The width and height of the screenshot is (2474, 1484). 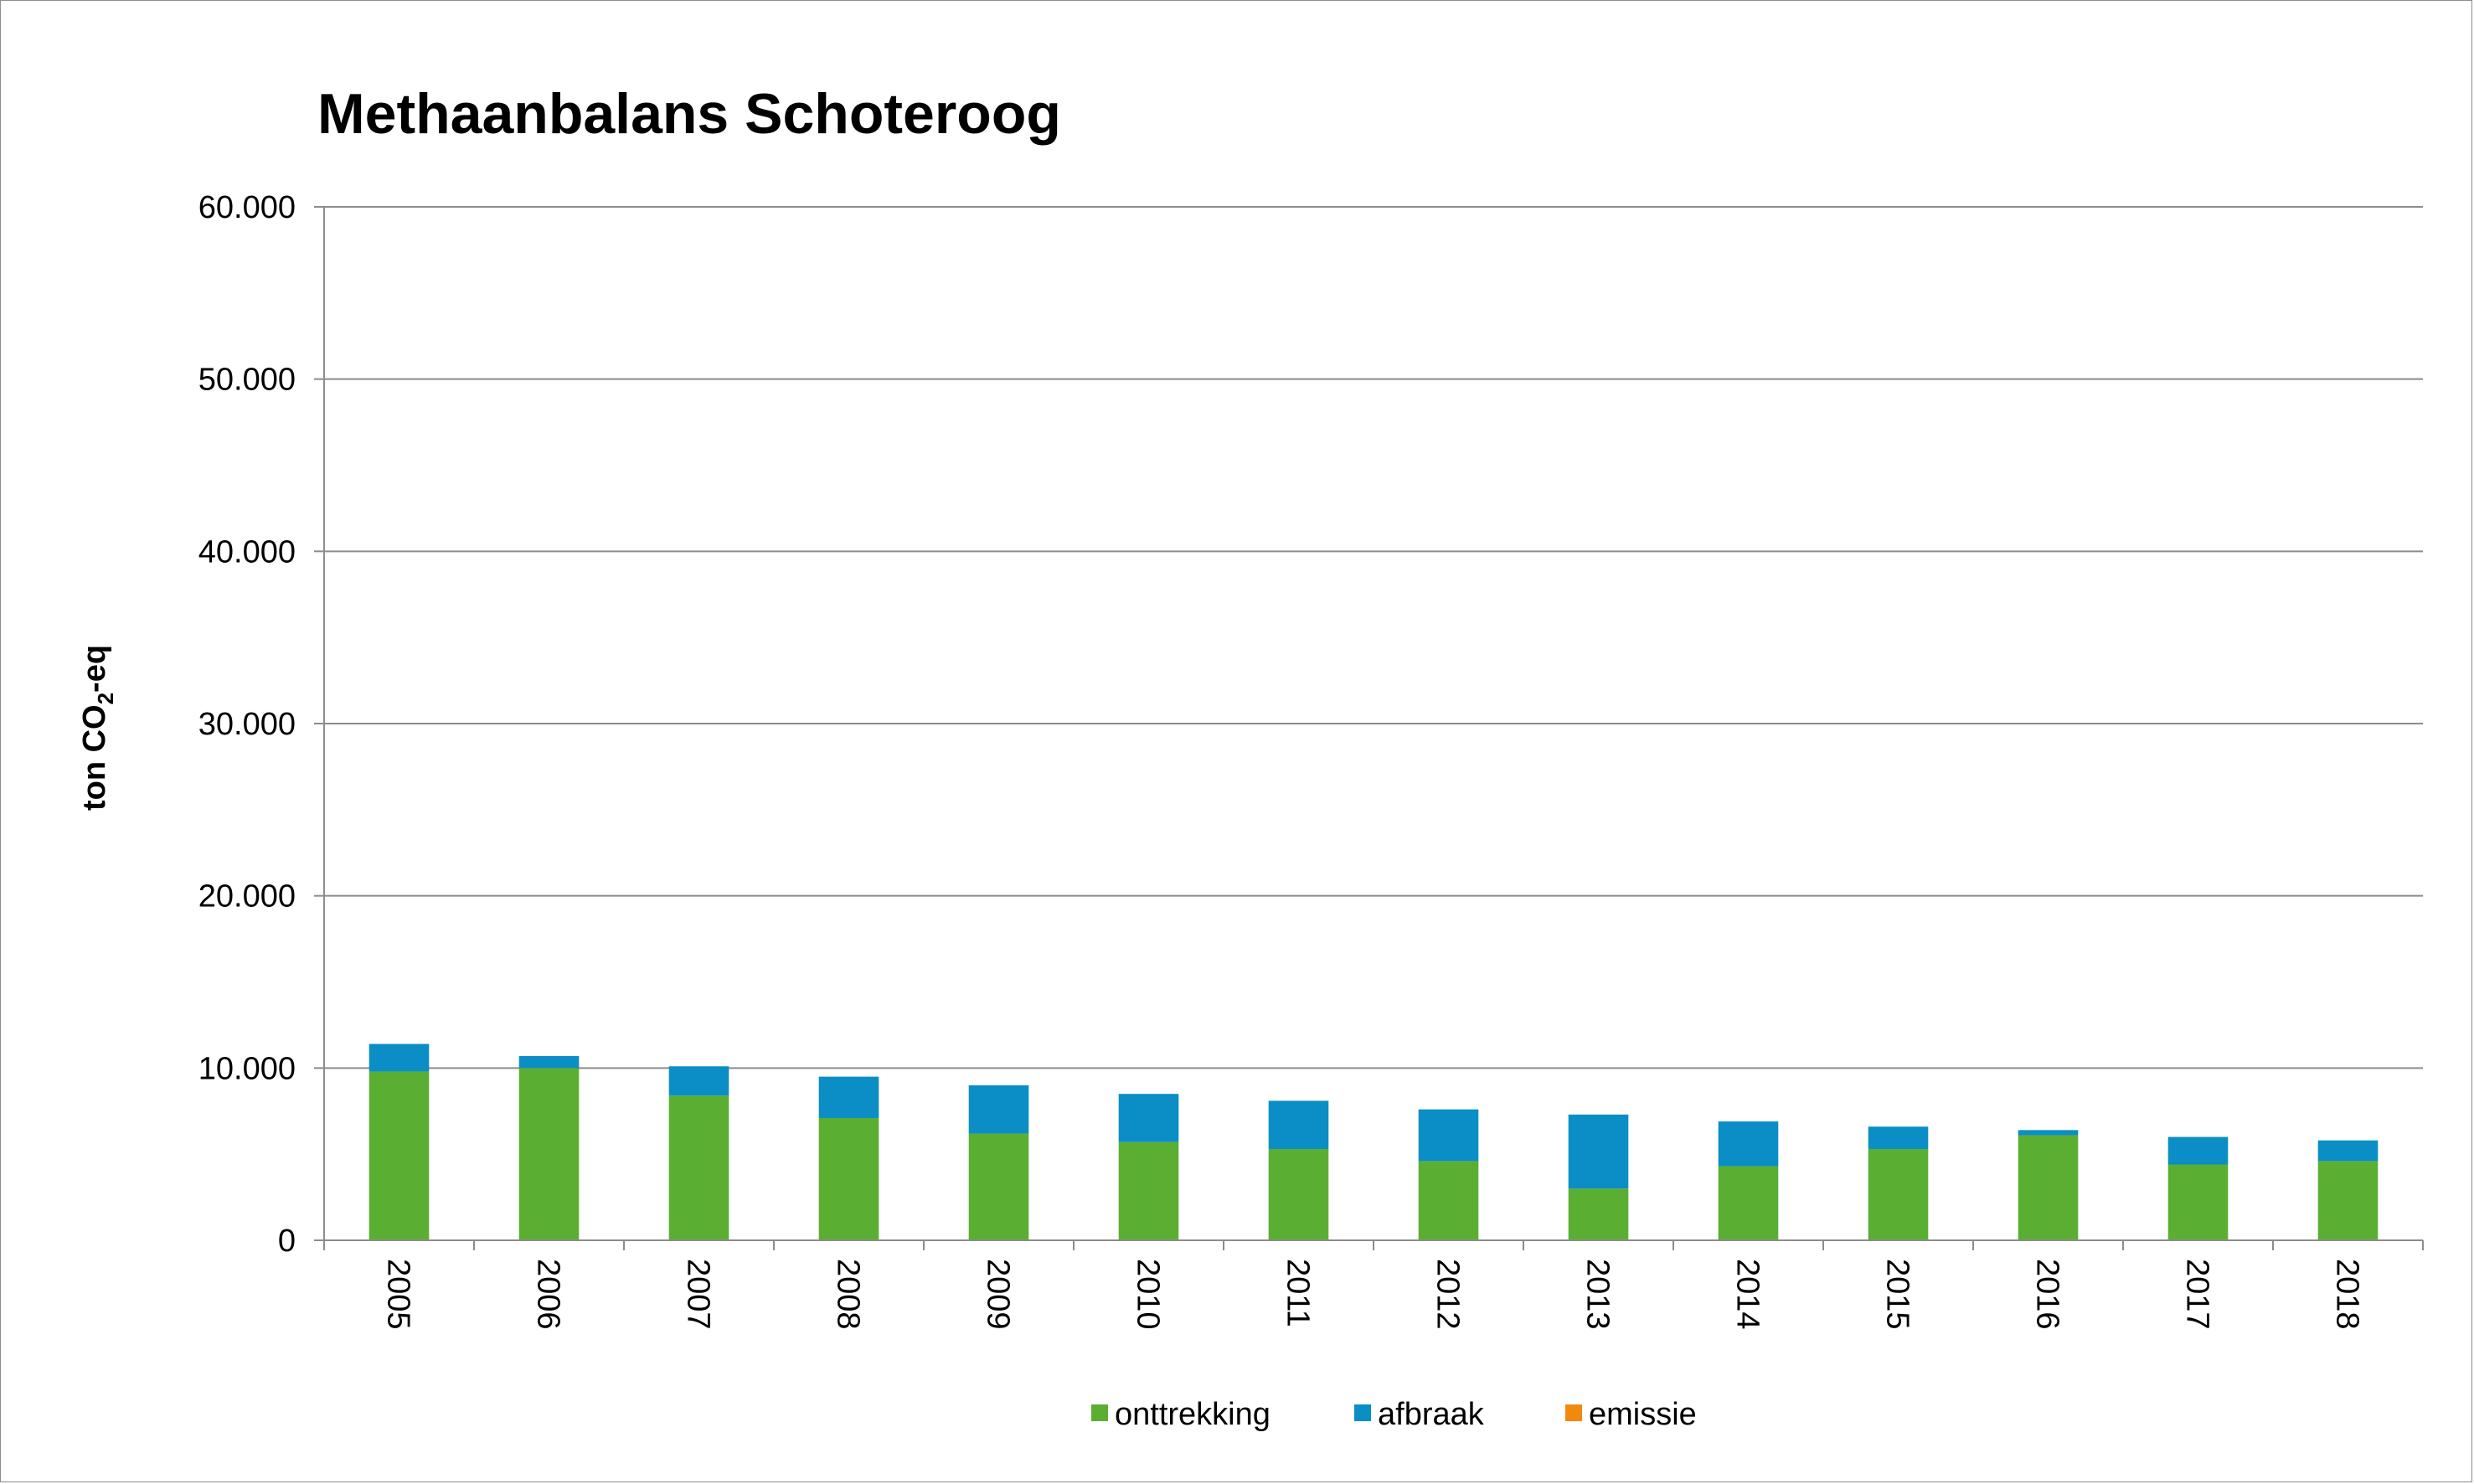 What do you see at coordinates (2047, 1294) in the screenshot?
I see `x-tick-label-2016: 2016` at bounding box center [2047, 1294].